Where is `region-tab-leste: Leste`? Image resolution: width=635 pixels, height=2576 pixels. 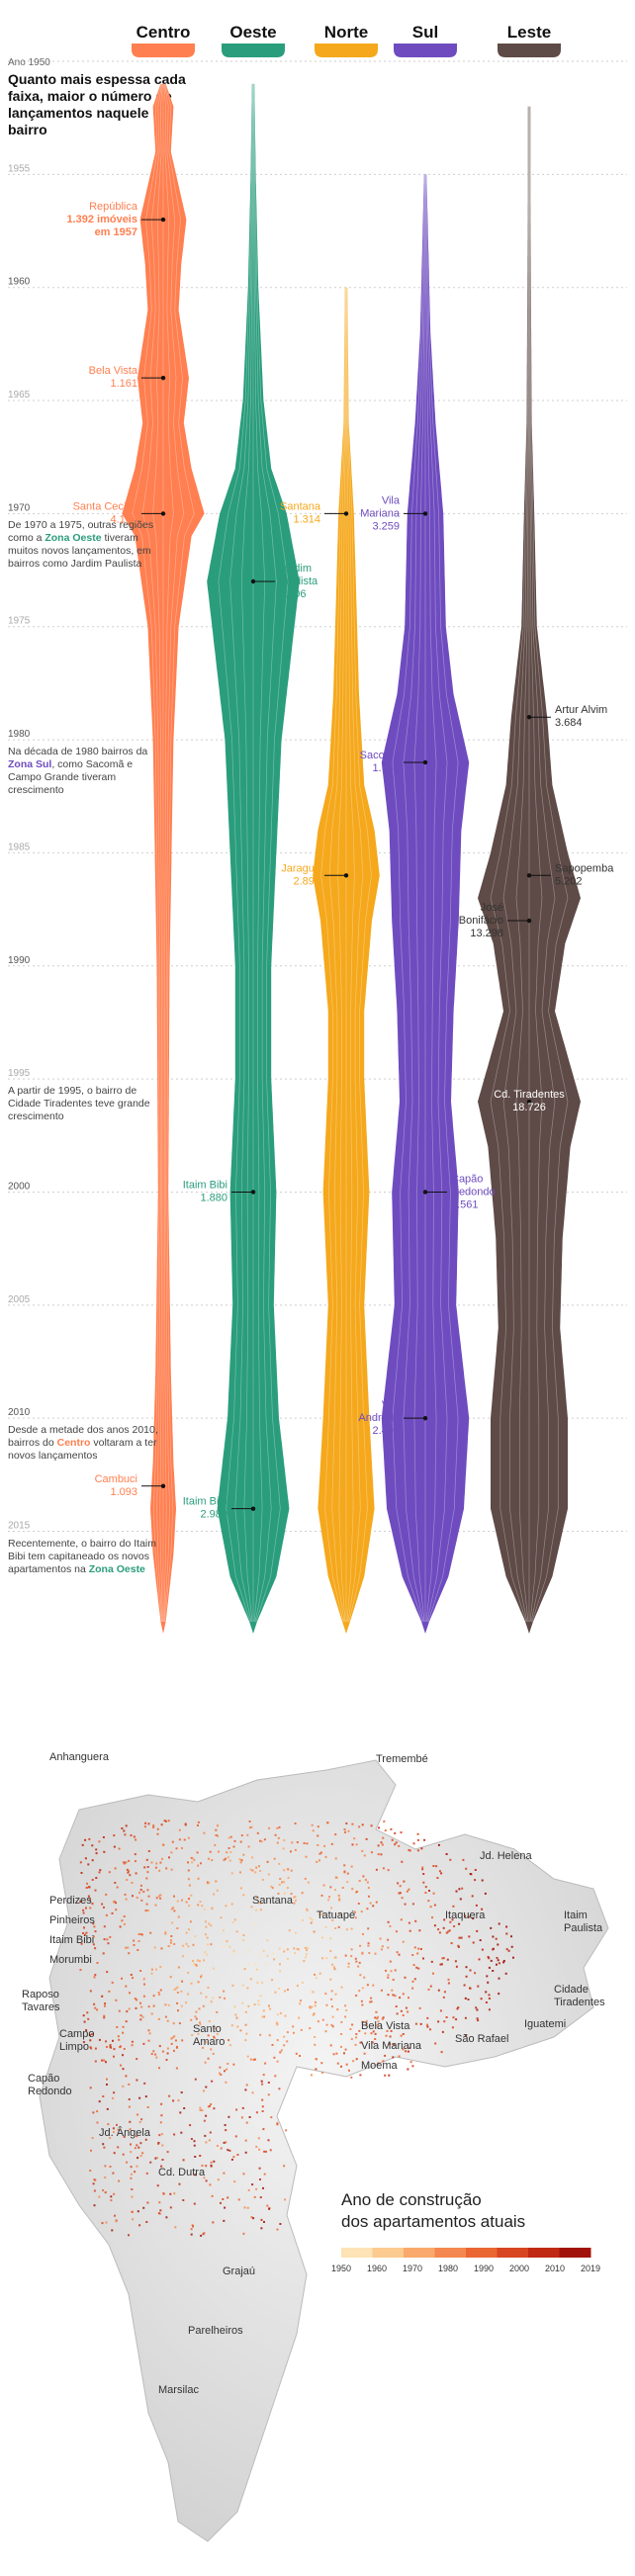 region-tab-leste: Leste is located at coordinates (529, 40).